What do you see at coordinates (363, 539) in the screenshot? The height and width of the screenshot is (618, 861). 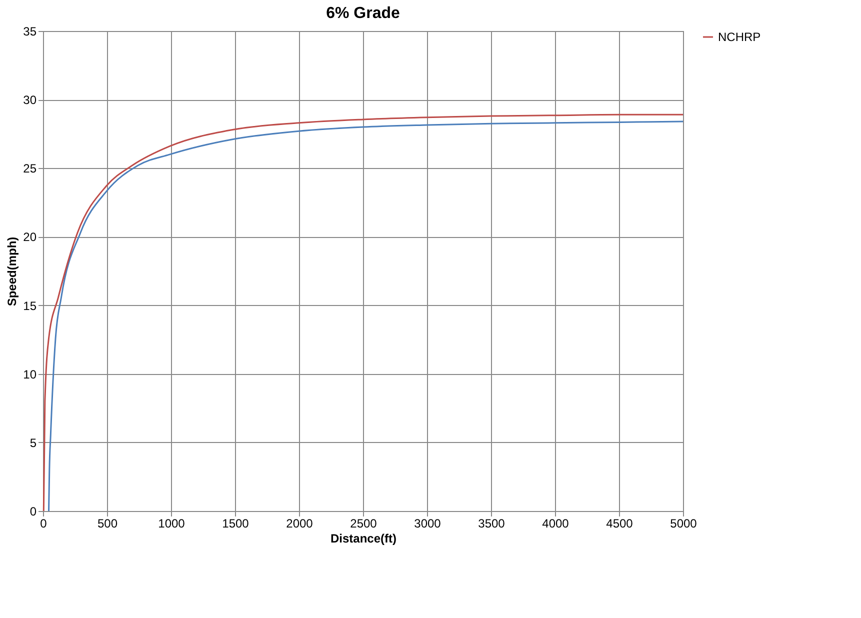 I see `x-axis-title: Distance(ft)` at bounding box center [363, 539].